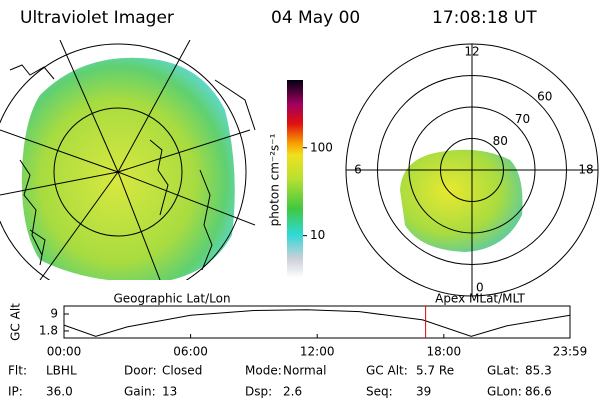 This screenshot has width=600, height=400. What do you see at coordinates (315, 18) in the screenshot?
I see `date: 04 May 00` at bounding box center [315, 18].